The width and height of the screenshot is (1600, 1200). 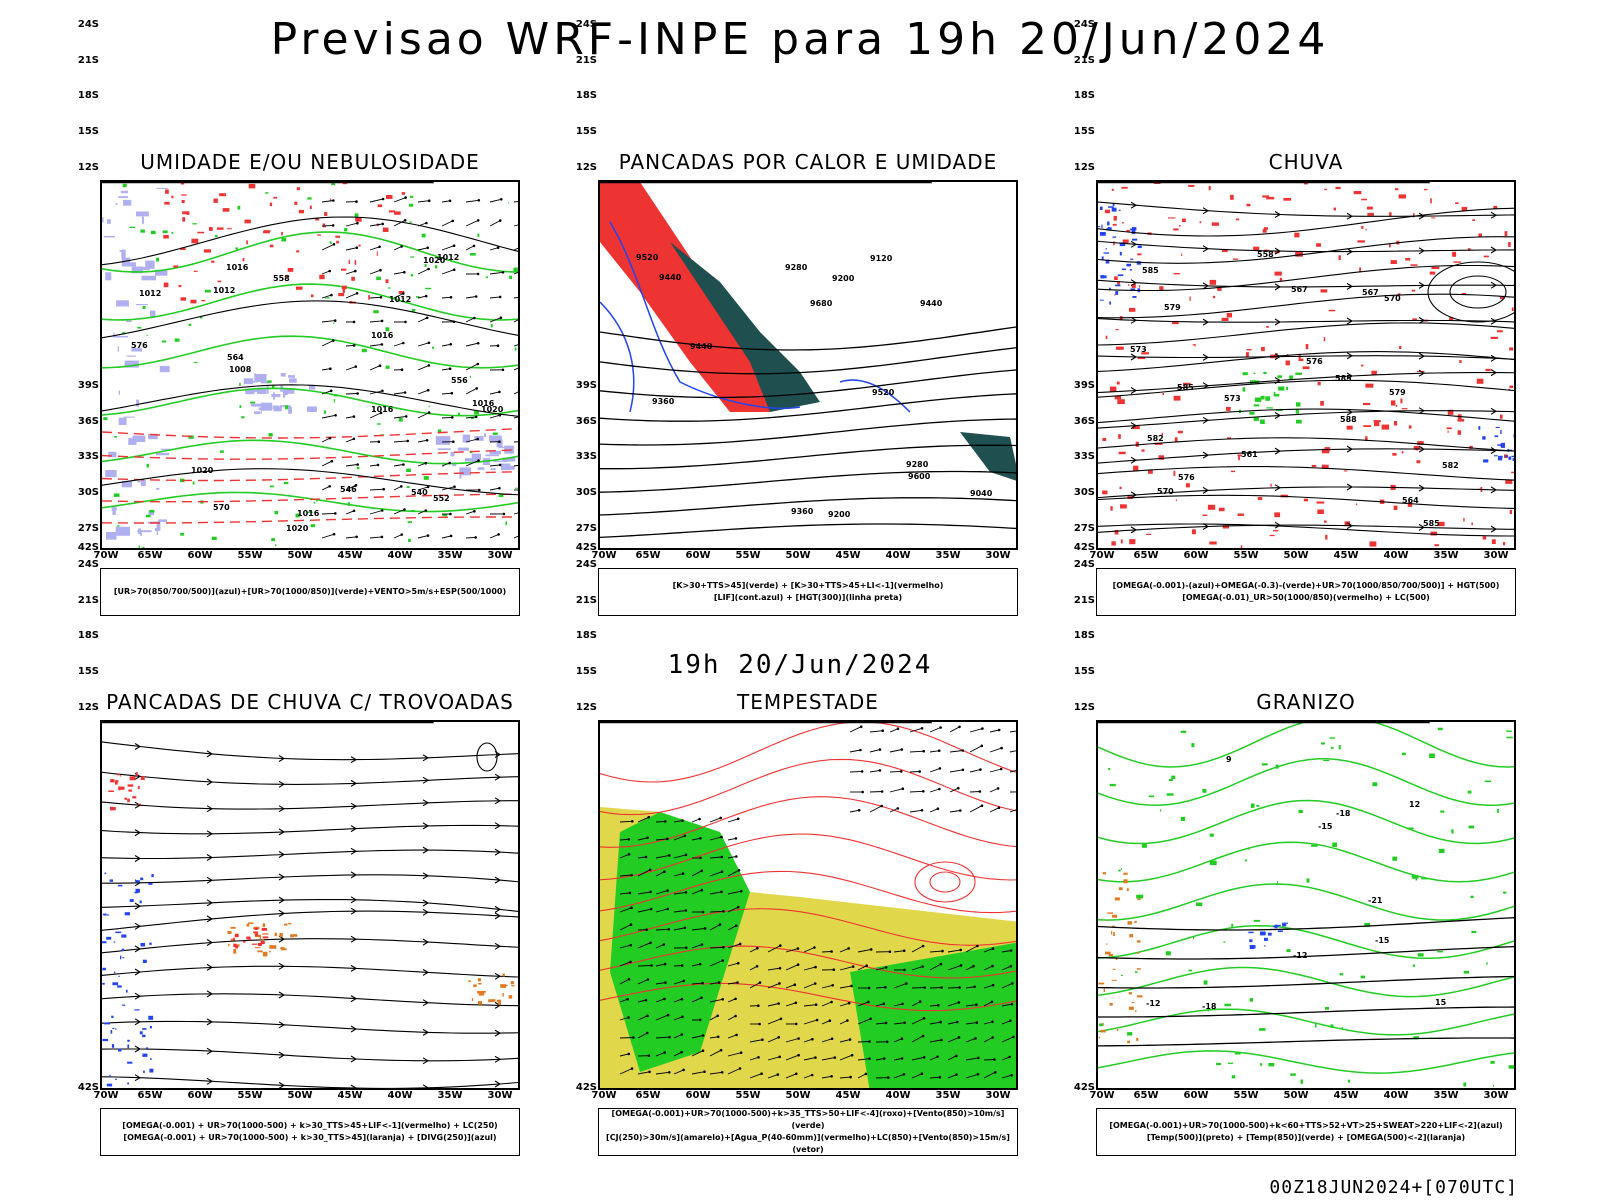 I want to click on contour-label: 9520, so click(x=883, y=392).